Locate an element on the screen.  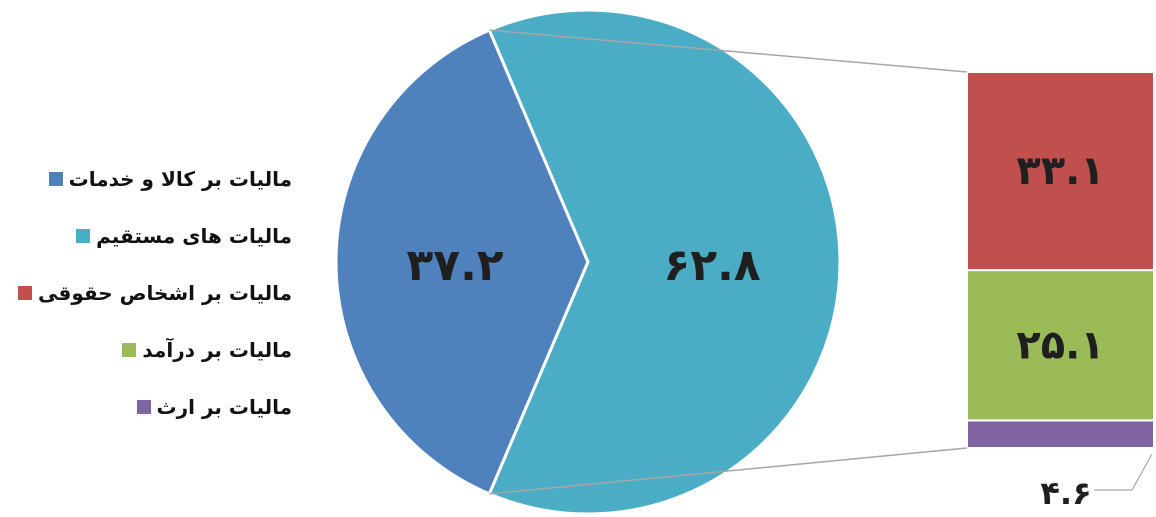
leader-line is located at coordinates (1123, 472).